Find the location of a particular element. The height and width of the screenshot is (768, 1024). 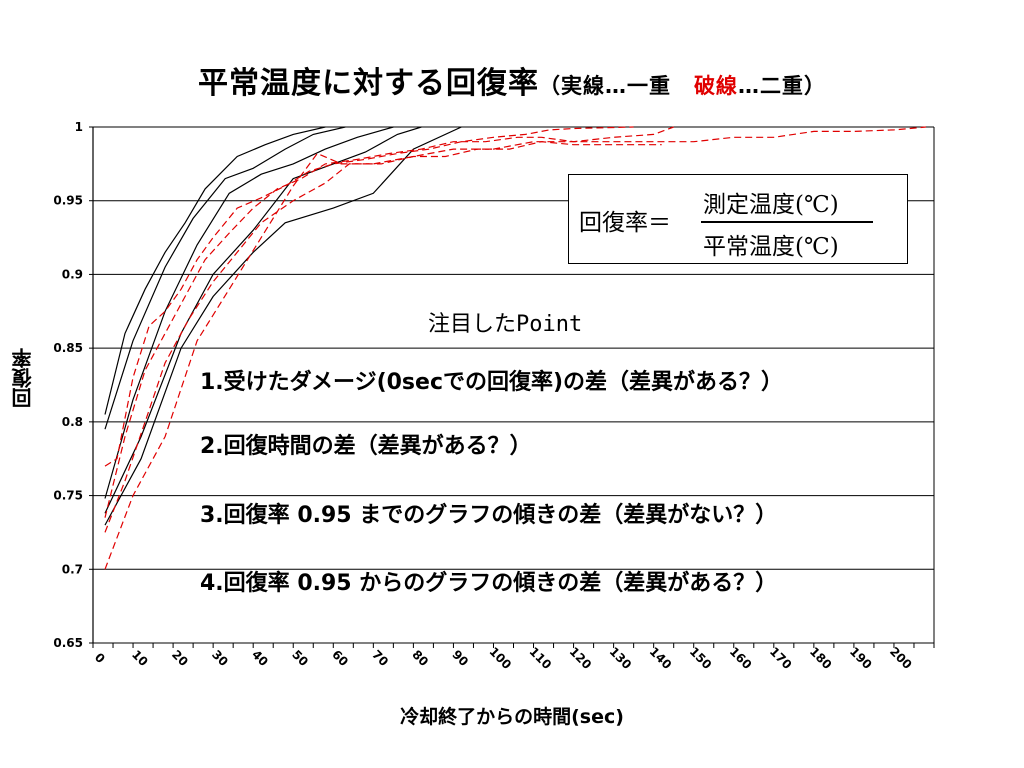

x-tick-label: 150 is located at coordinates (701, 658).